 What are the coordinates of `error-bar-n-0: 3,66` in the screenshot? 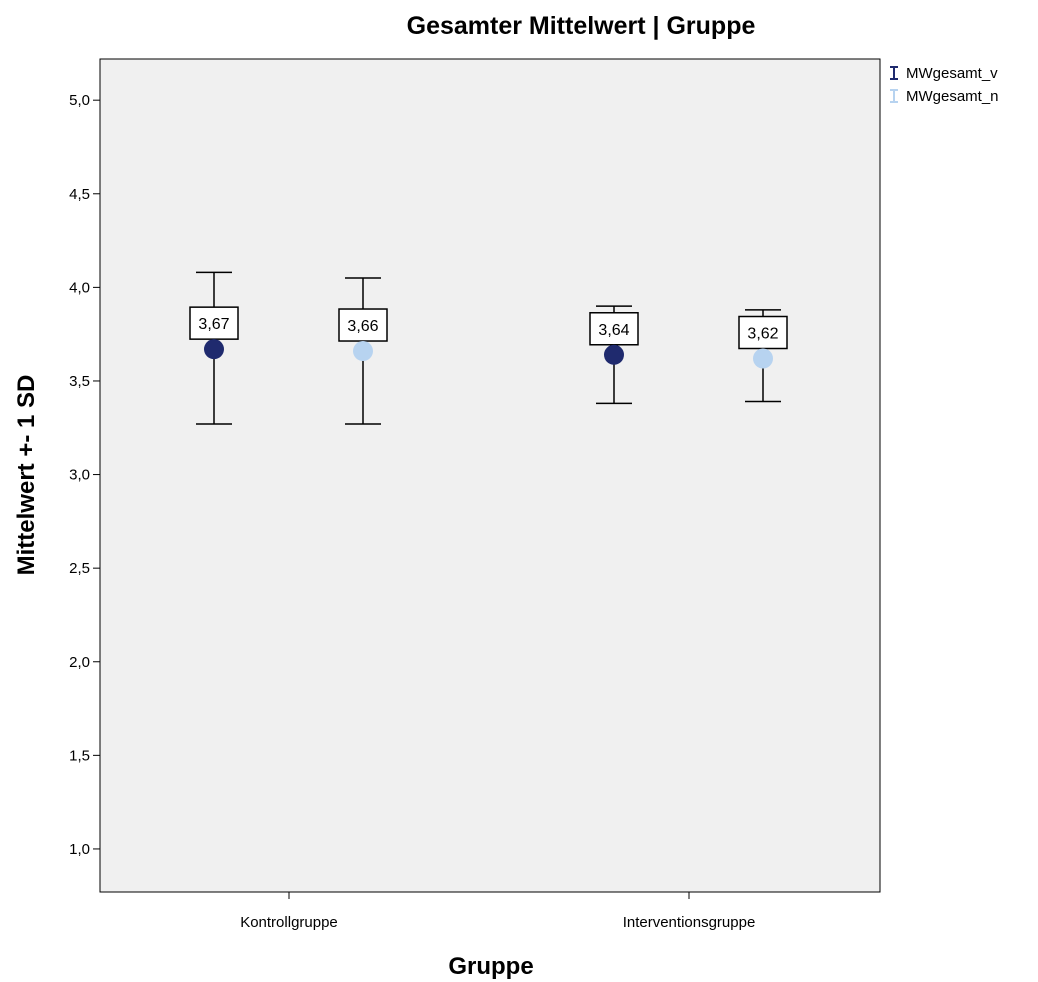 It's located at (363, 351).